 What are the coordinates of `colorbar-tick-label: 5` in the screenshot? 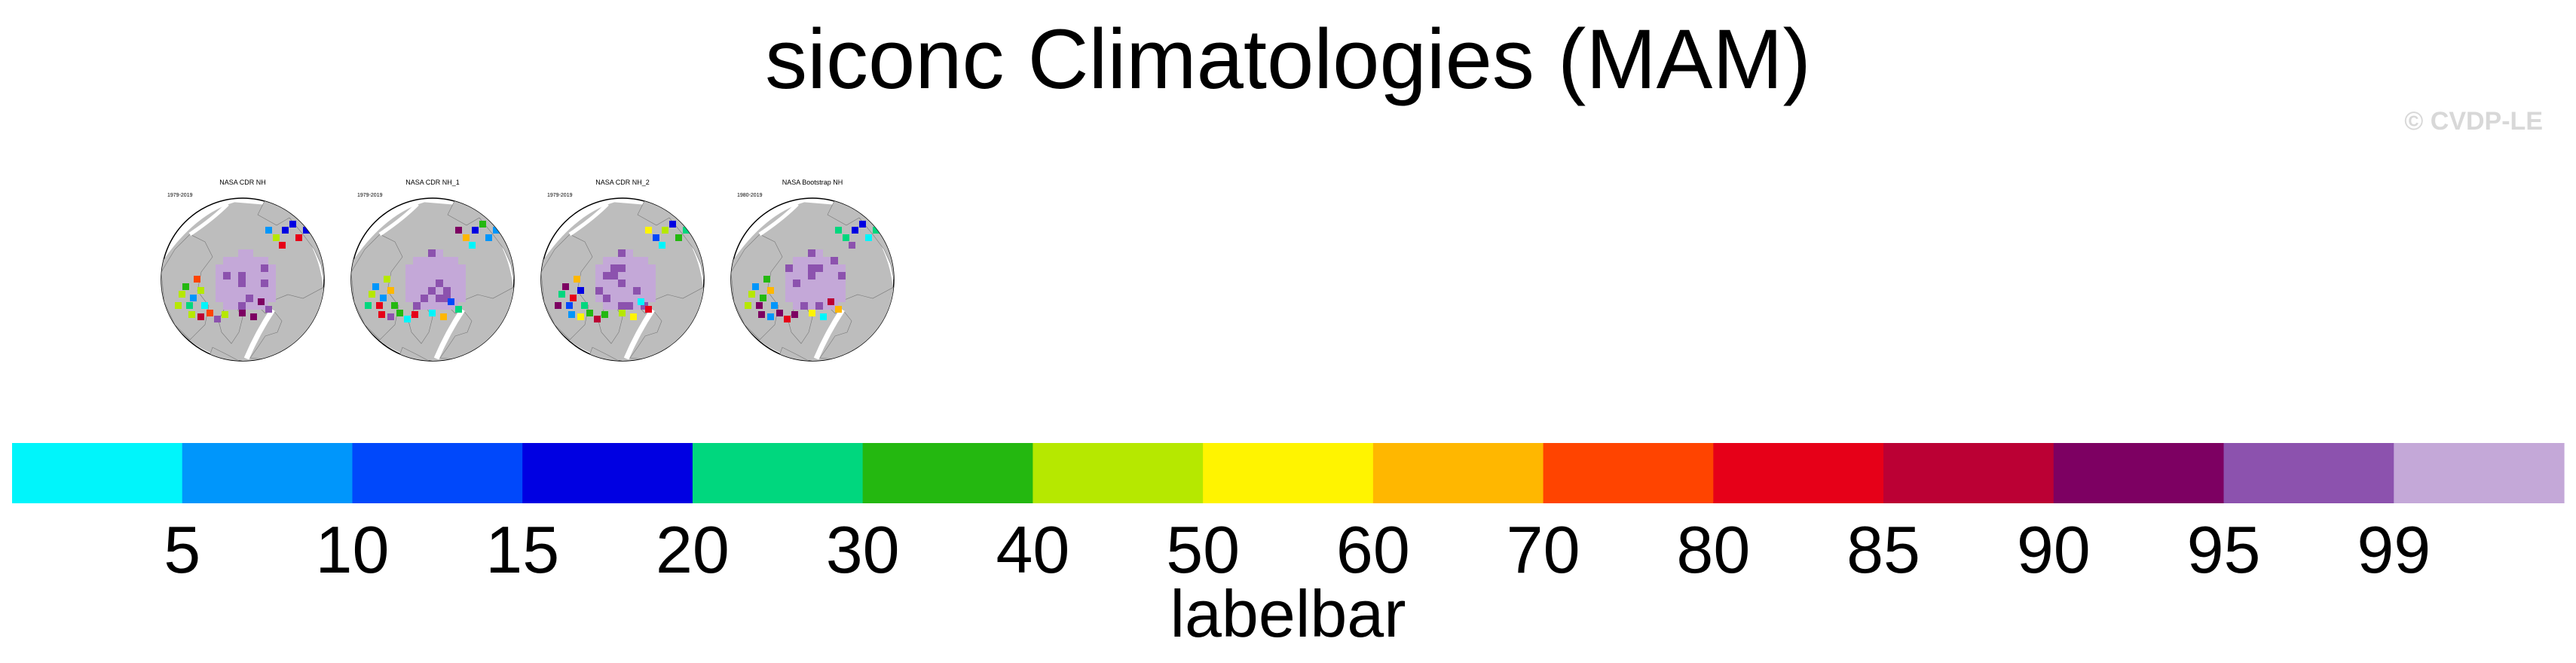 It's located at (182, 549).